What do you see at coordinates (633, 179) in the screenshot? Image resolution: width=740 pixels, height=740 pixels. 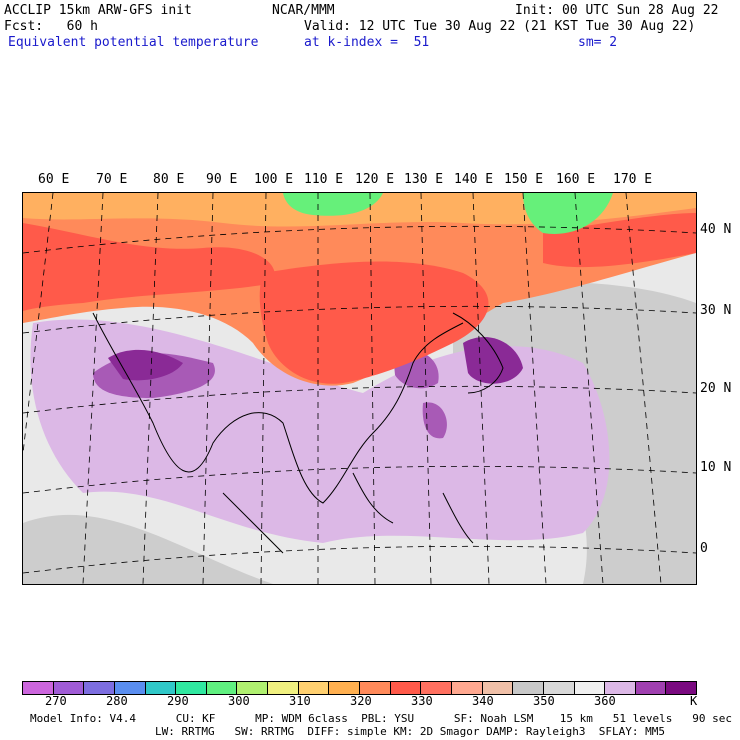 I see `lon-label: 170 E` at bounding box center [633, 179].